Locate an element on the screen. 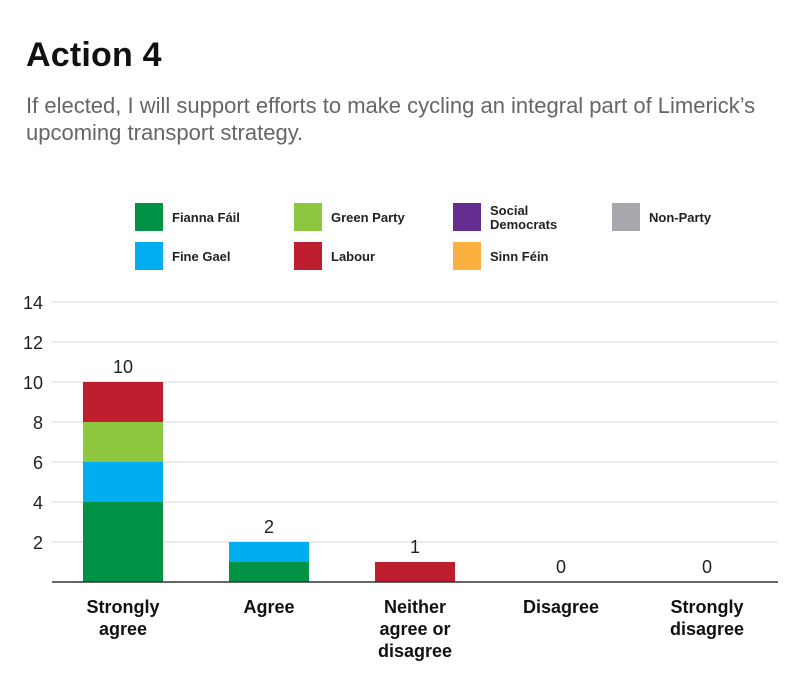 This screenshot has width=800, height=700. bar-strongly-agree-labour is located at coordinates (123, 402).